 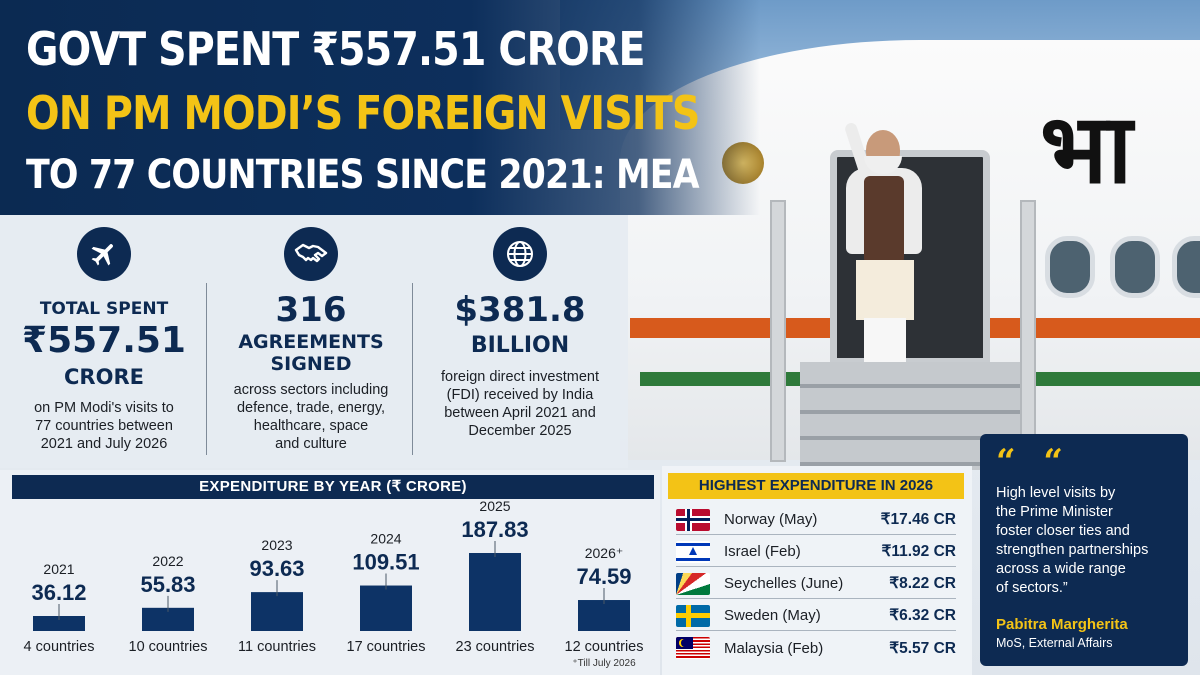 What do you see at coordinates (922, 615) in the screenshot?
I see `amount: ₹6.32 CR` at bounding box center [922, 615].